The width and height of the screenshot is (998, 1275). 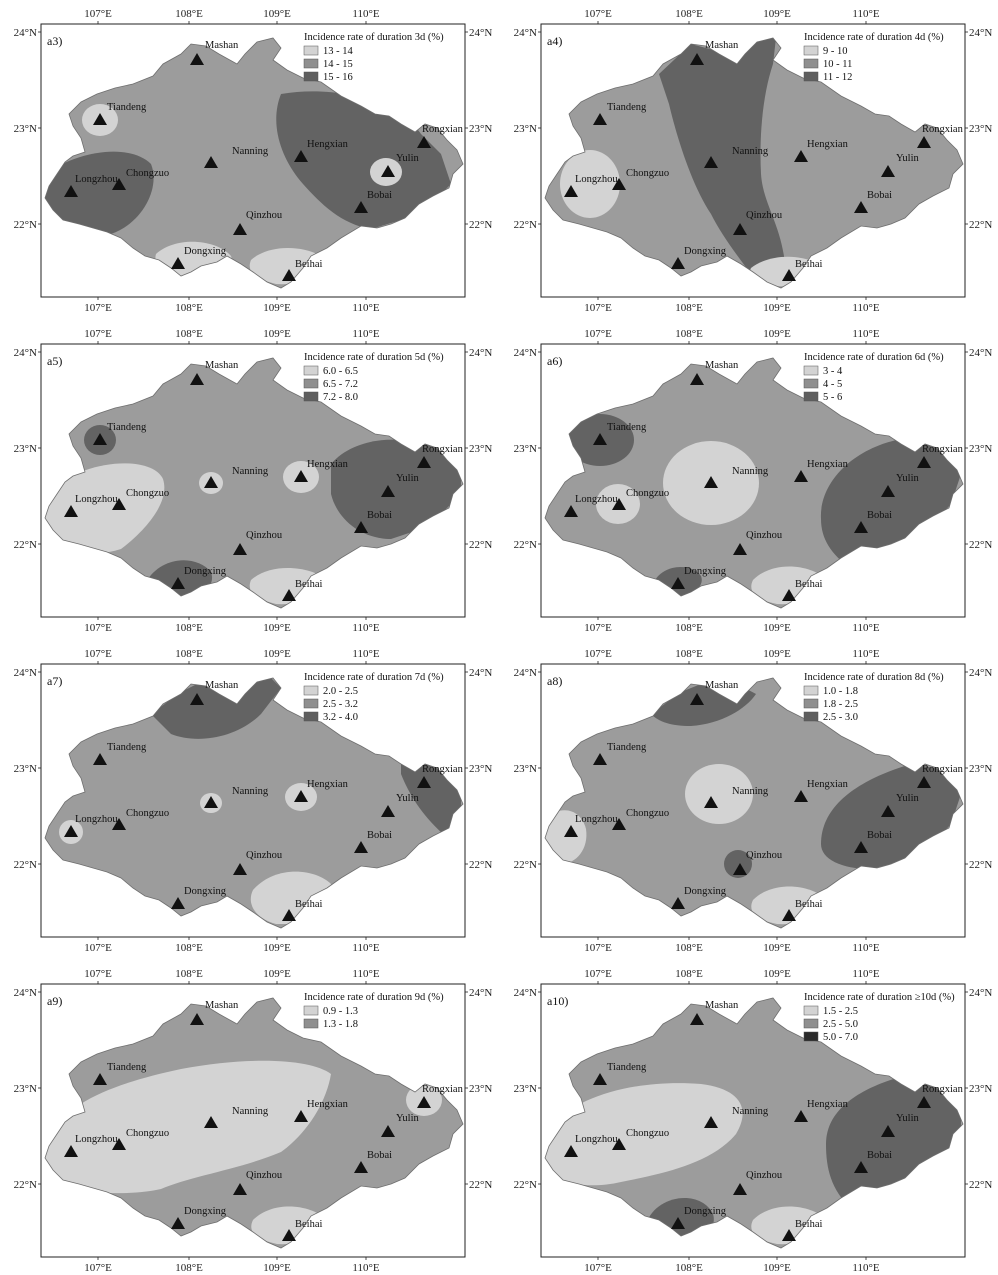 I want to click on legend-range-label: 15 - 16, so click(x=338, y=77).